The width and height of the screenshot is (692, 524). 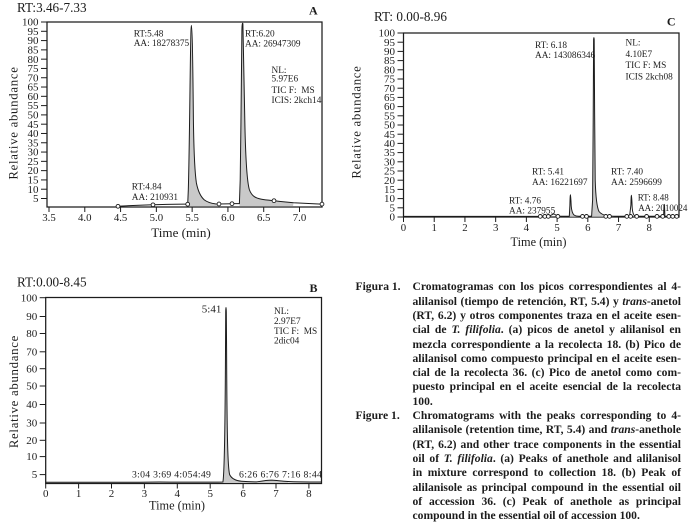 What do you see at coordinates (212, 310) in the screenshot?
I see `svg-text: 5:41` at bounding box center [212, 310].